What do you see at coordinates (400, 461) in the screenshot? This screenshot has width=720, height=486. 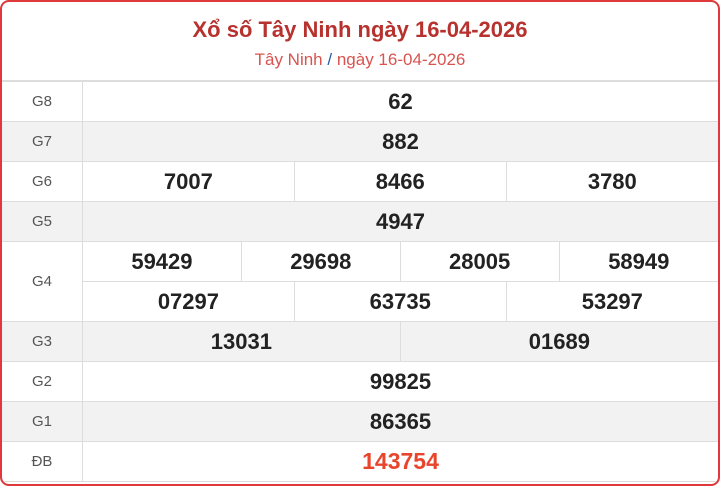 I see `special-prize-number: 143754` at bounding box center [400, 461].